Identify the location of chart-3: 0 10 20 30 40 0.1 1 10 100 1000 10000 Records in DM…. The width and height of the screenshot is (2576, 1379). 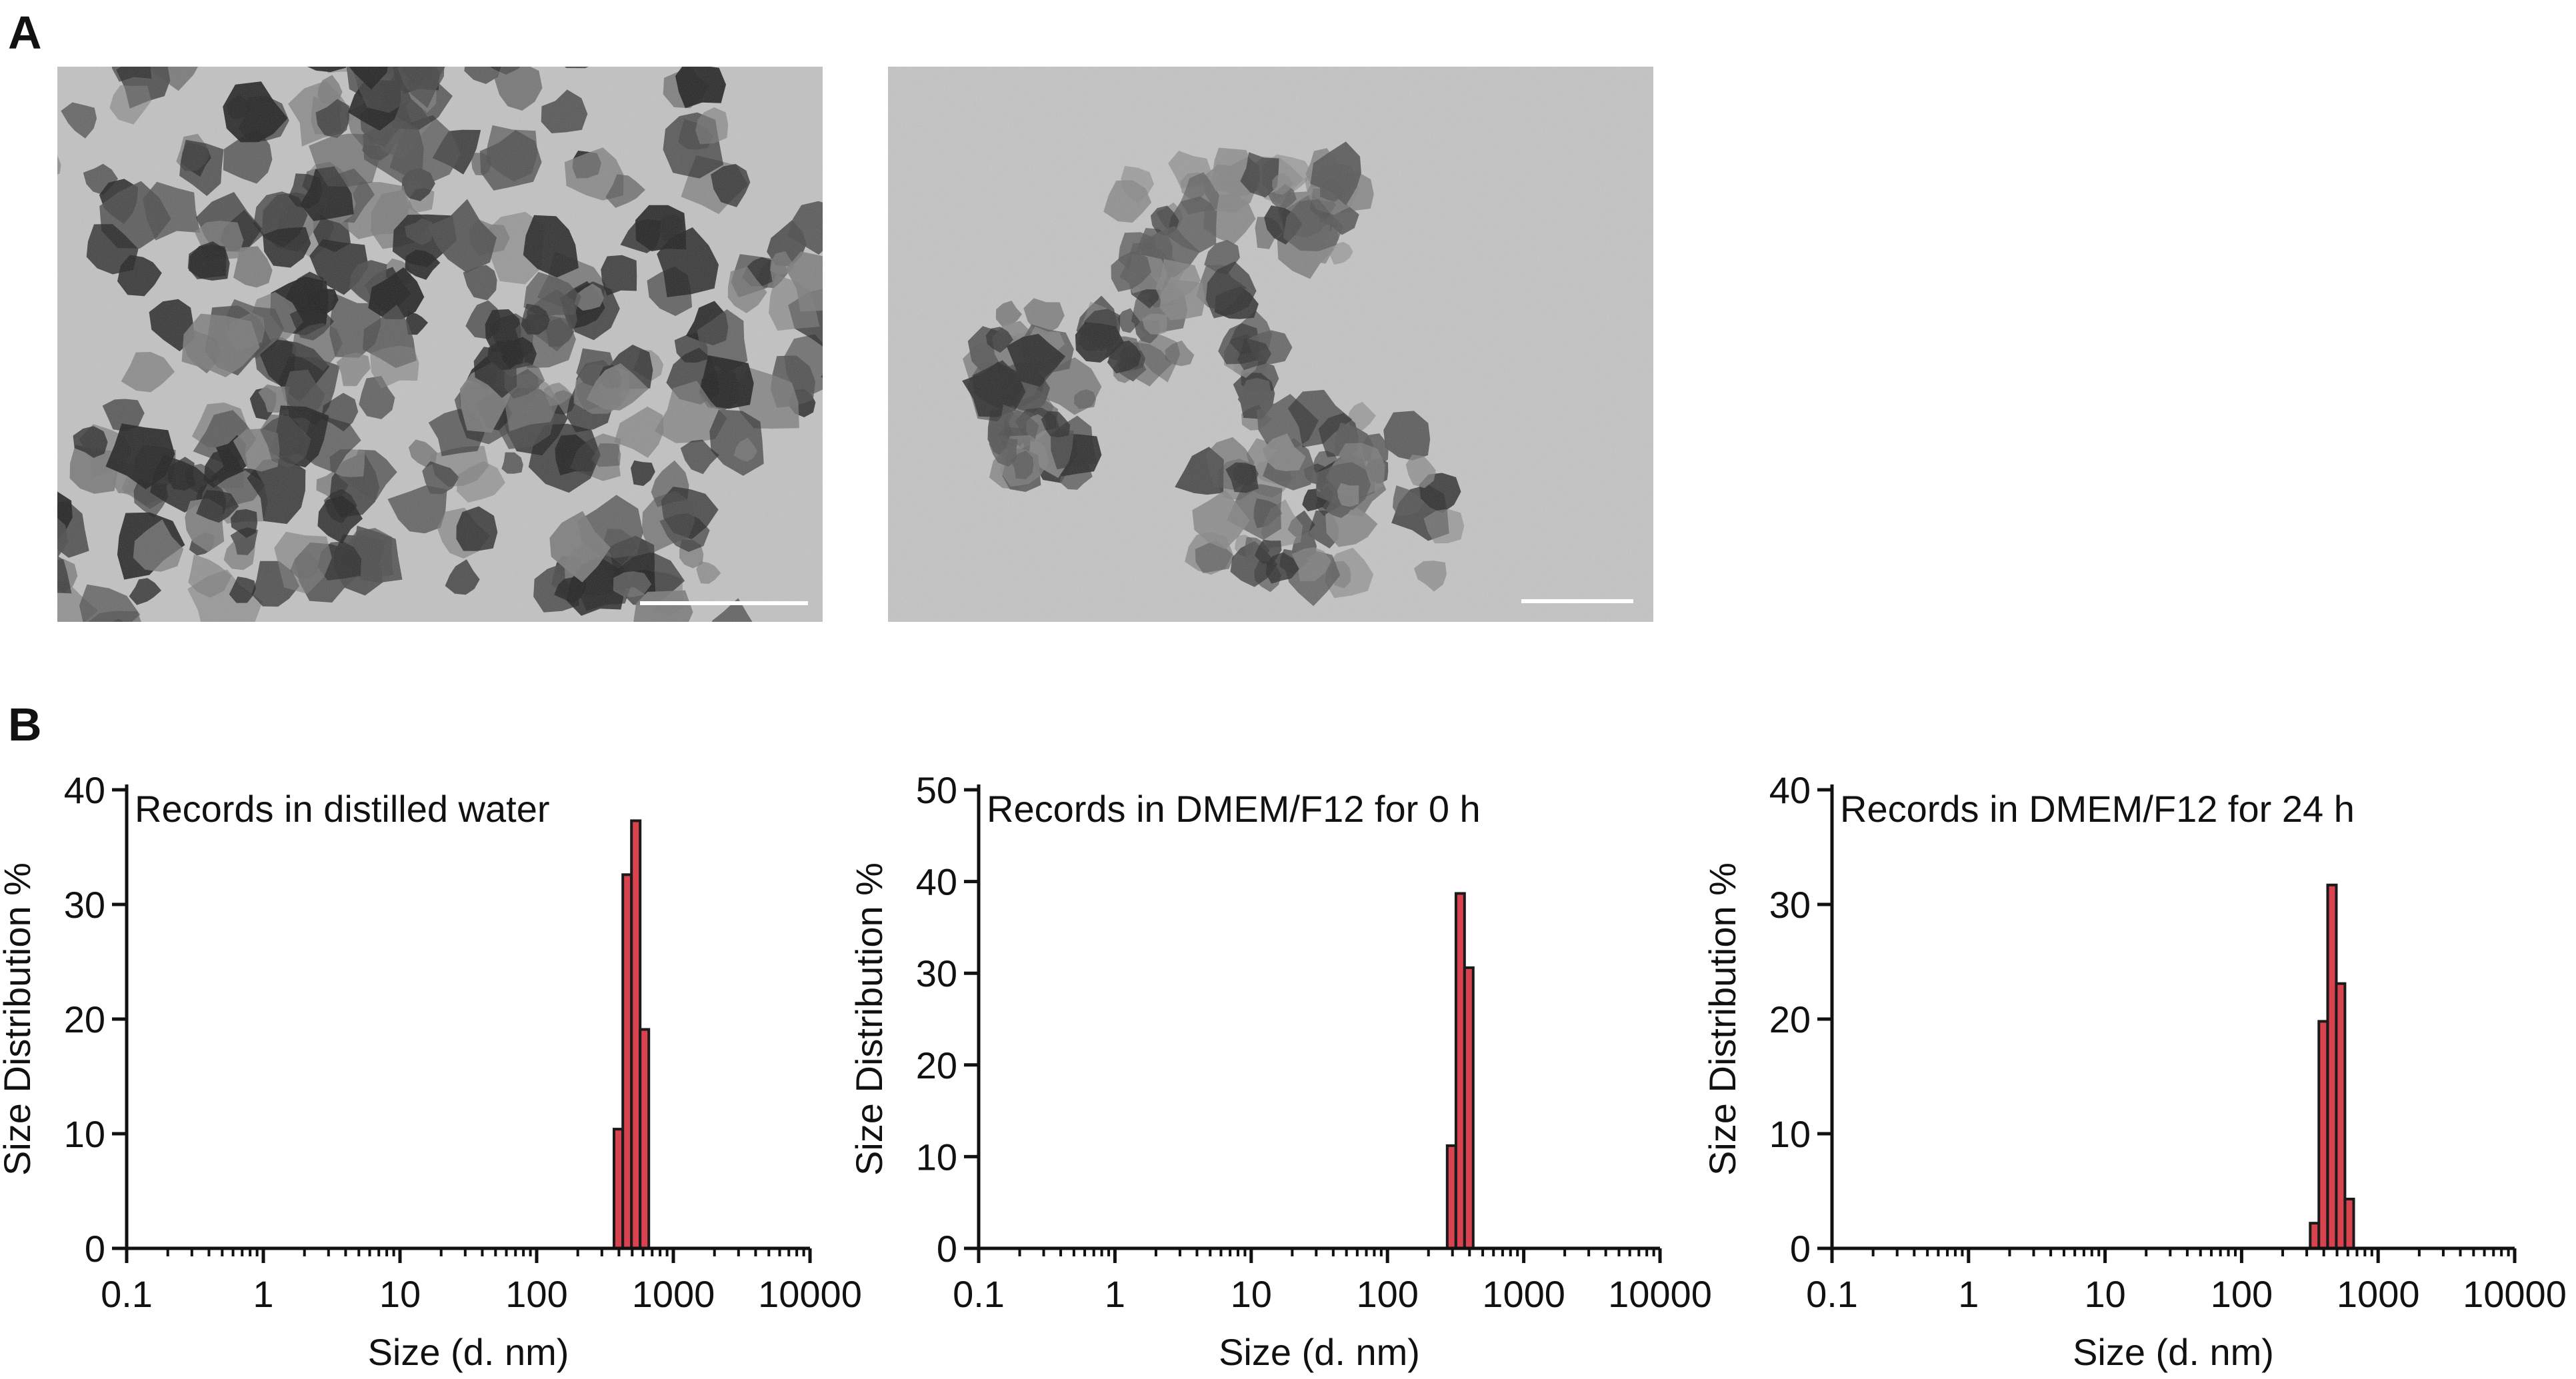
(2134, 1071).